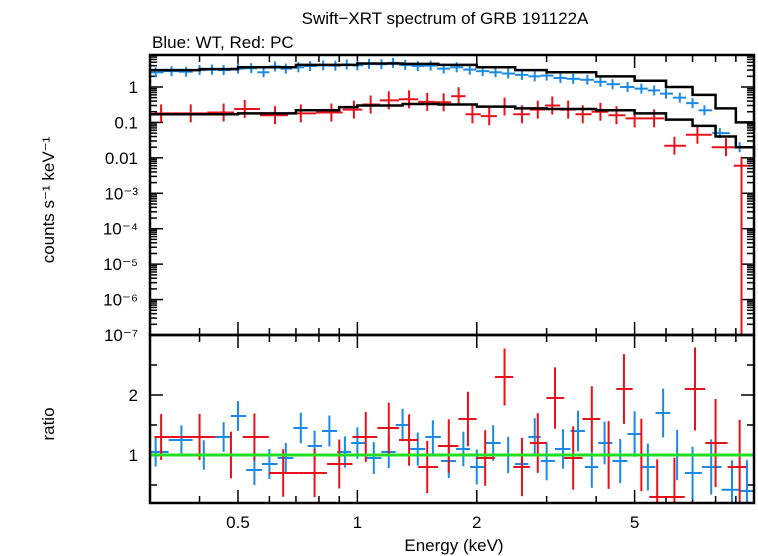  I want to click on y-tick-label: 1, so click(133, 455).